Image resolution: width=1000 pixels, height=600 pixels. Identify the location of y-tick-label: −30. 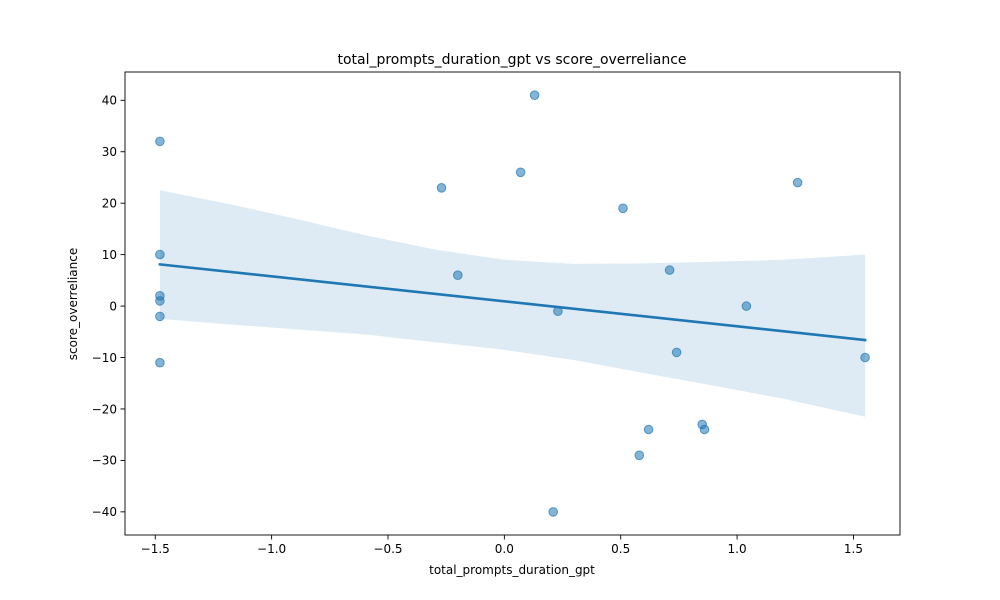
(104, 461).